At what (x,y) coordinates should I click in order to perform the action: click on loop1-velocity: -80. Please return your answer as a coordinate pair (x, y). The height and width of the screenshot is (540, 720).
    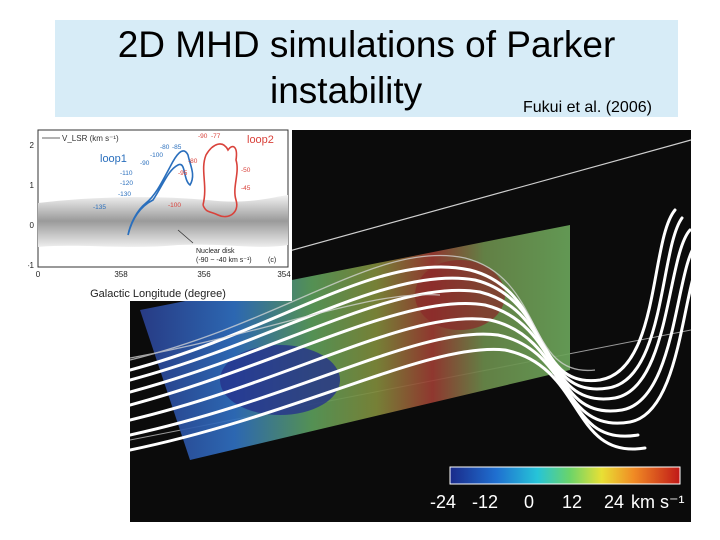
    Looking at the image, I should click on (165, 147).